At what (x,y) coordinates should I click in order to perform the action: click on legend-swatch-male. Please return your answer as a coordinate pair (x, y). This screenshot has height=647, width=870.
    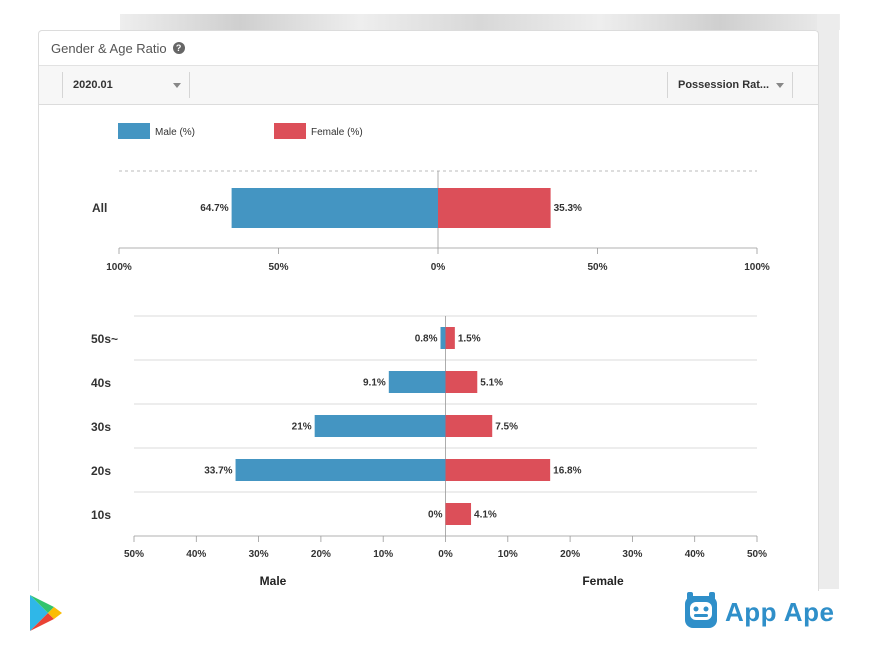
    Looking at the image, I should click on (134, 131).